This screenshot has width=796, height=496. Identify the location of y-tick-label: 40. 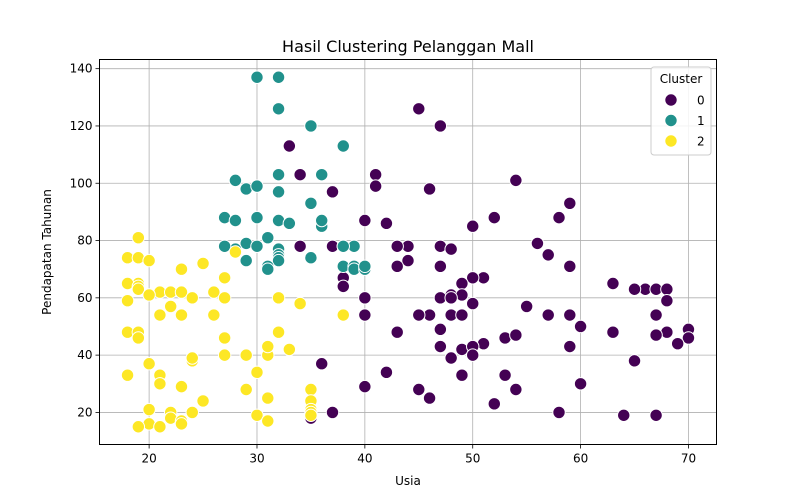
(84, 355).